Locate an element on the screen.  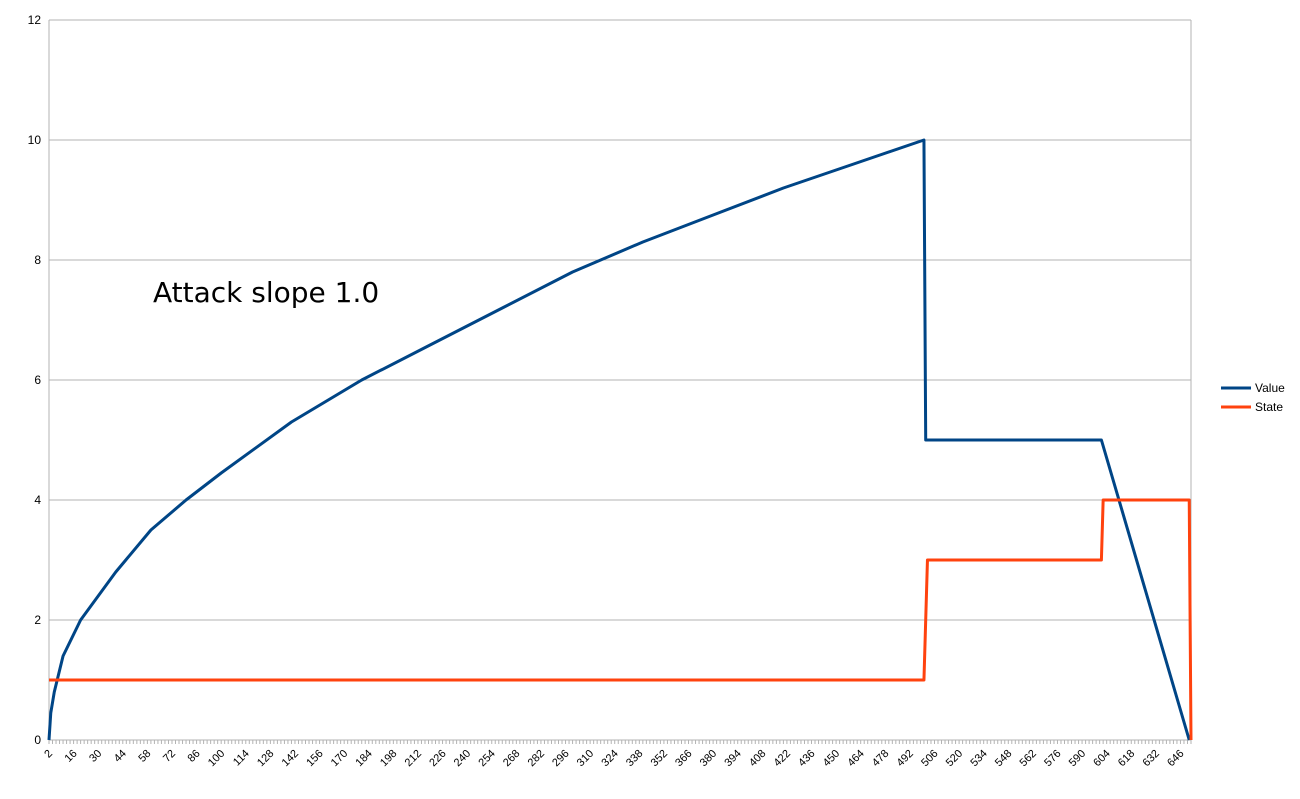
x-tick-label: 464 is located at coordinates (855, 758).